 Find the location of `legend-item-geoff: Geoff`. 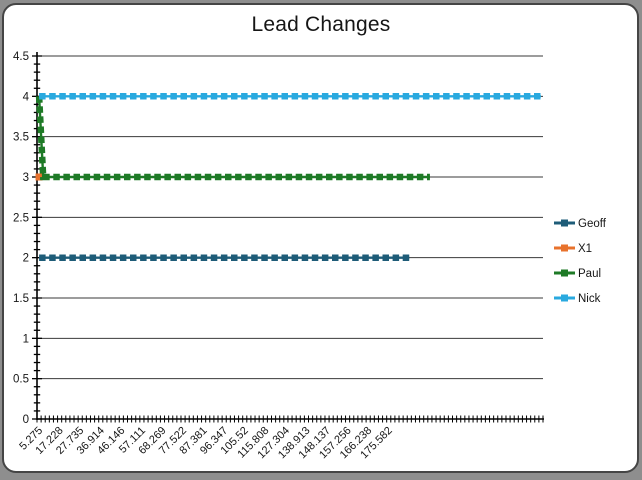

legend-item-geoff: Geoff is located at coordinates (580, 224).